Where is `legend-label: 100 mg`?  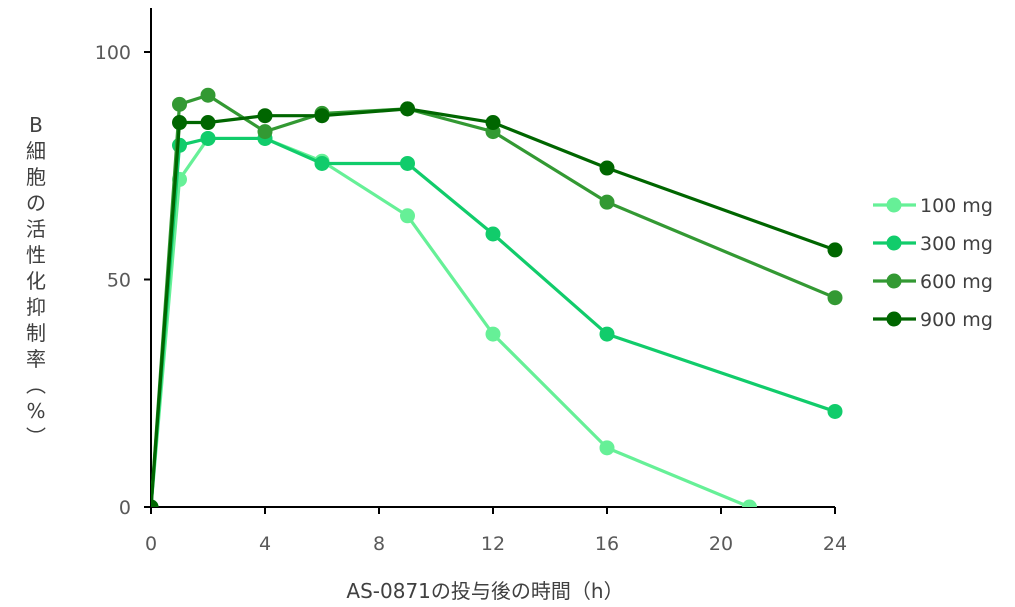
legend-label: 100 mg is located at coordinates (956, 206).